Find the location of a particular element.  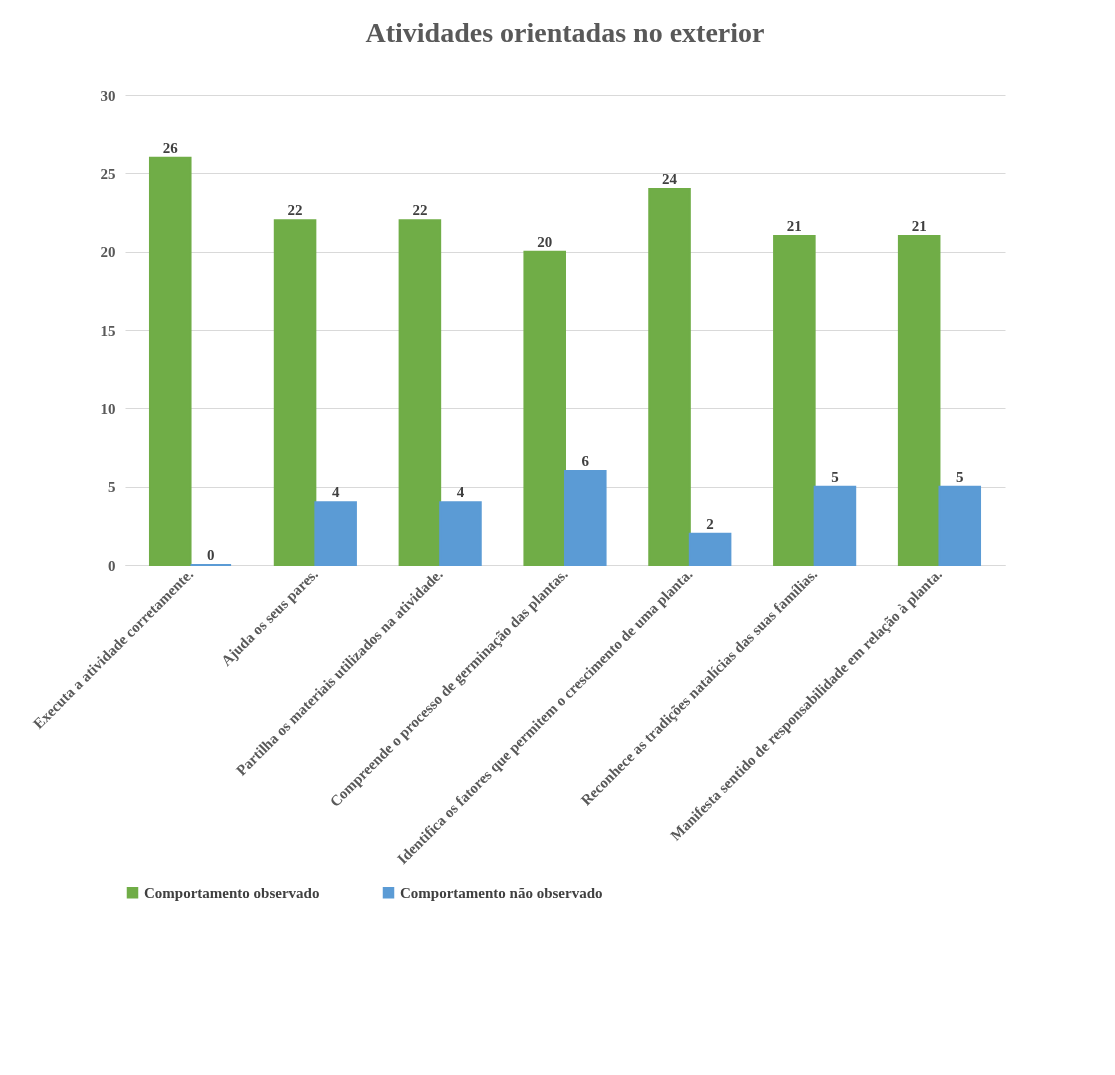

data-label: 20 is located at coordinates (545, 241).